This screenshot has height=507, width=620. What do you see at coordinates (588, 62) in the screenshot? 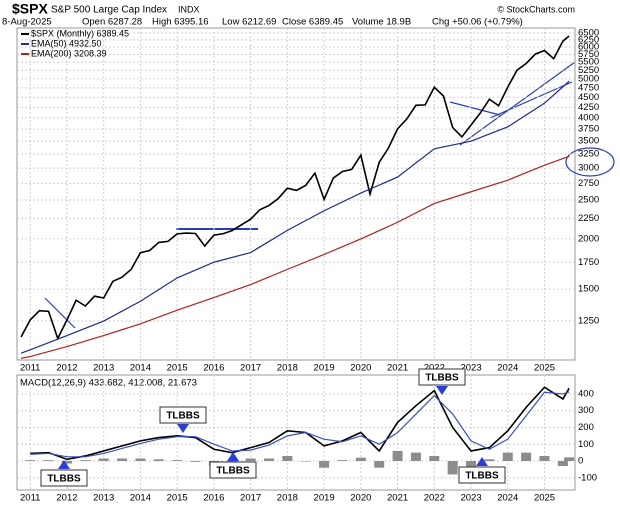
I see `y-tick-label: 5500` at bounding box center [588, 62].